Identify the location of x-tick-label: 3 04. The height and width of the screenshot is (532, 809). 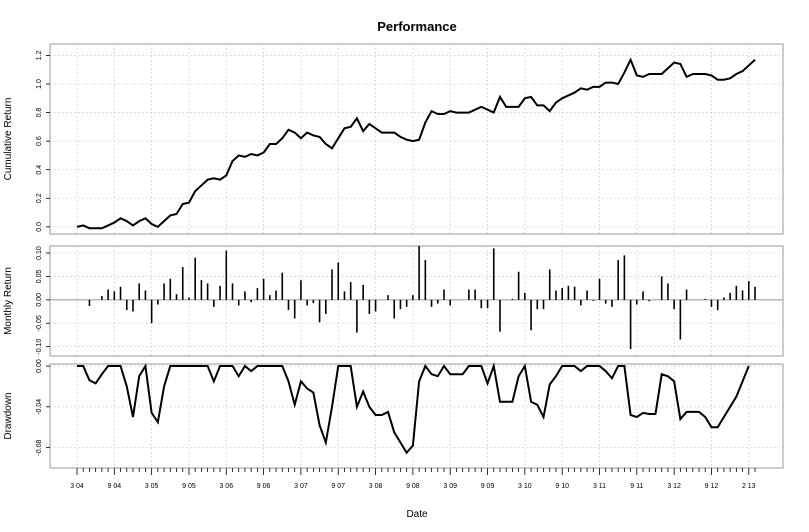
(77, 486).